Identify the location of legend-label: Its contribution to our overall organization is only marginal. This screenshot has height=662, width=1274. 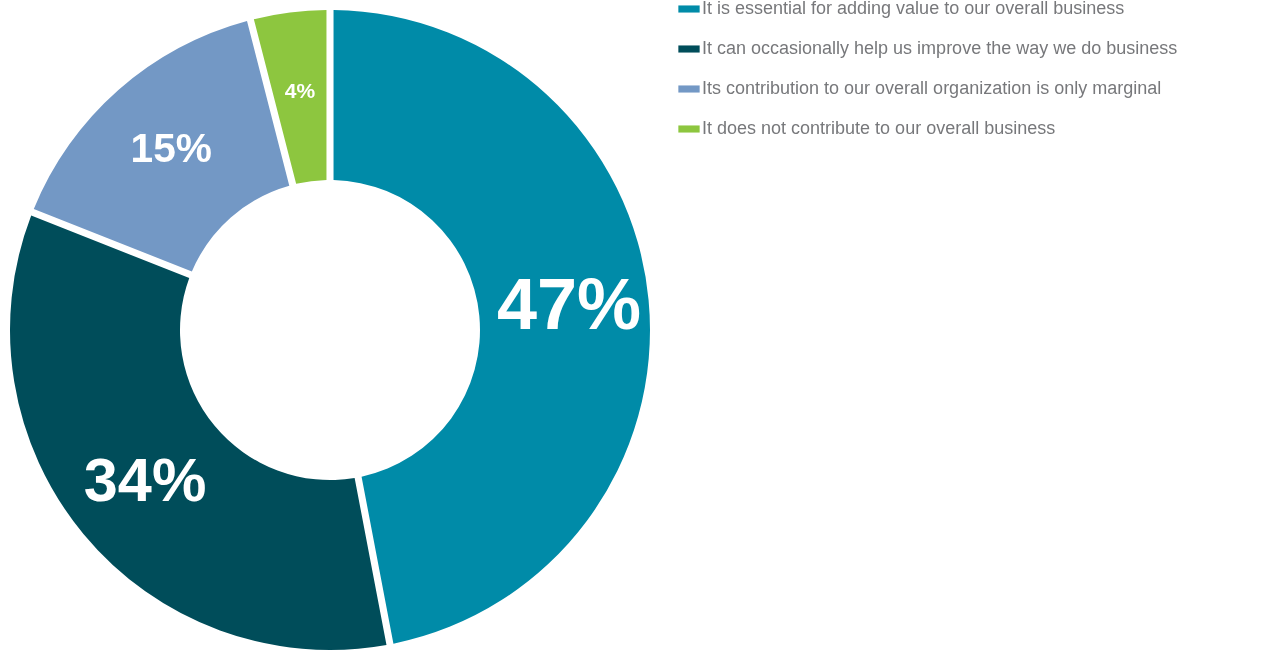
(932, 88).